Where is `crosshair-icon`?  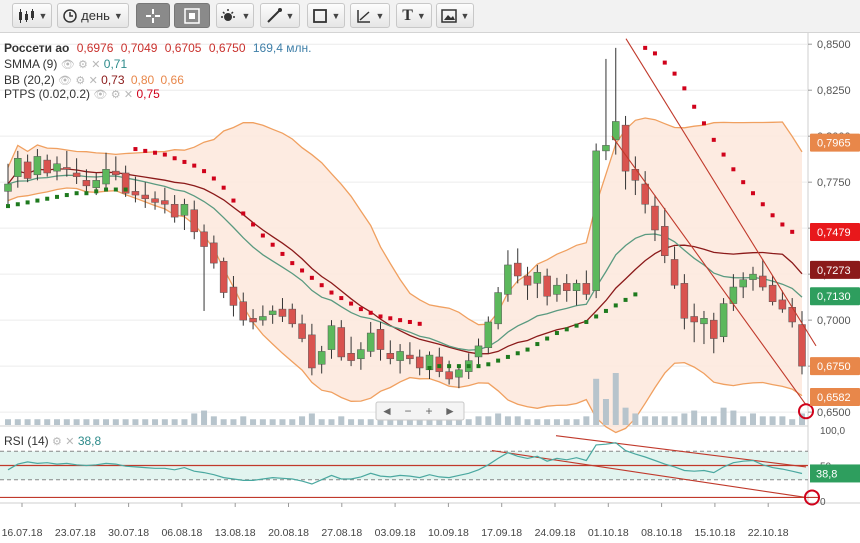 crosshair-icon is located at coordinates (153, 15).